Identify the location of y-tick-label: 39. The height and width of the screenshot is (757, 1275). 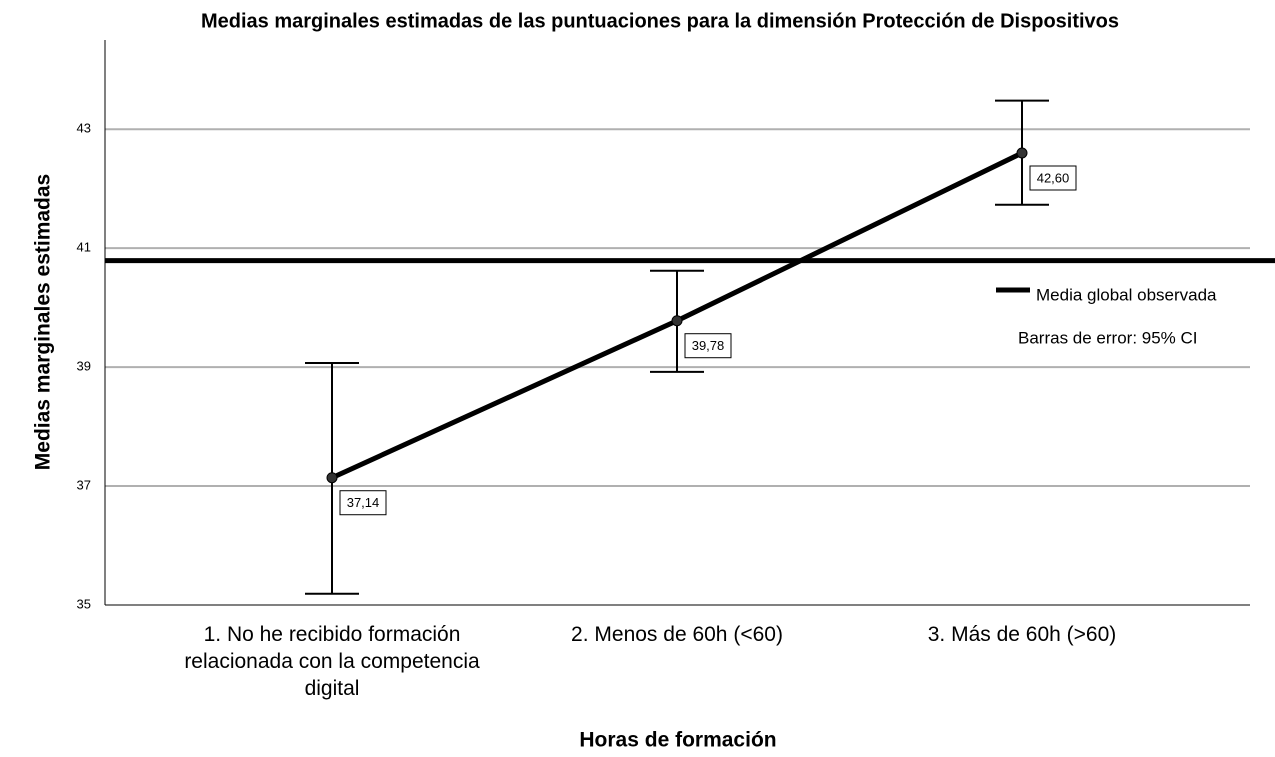
(84, 366).